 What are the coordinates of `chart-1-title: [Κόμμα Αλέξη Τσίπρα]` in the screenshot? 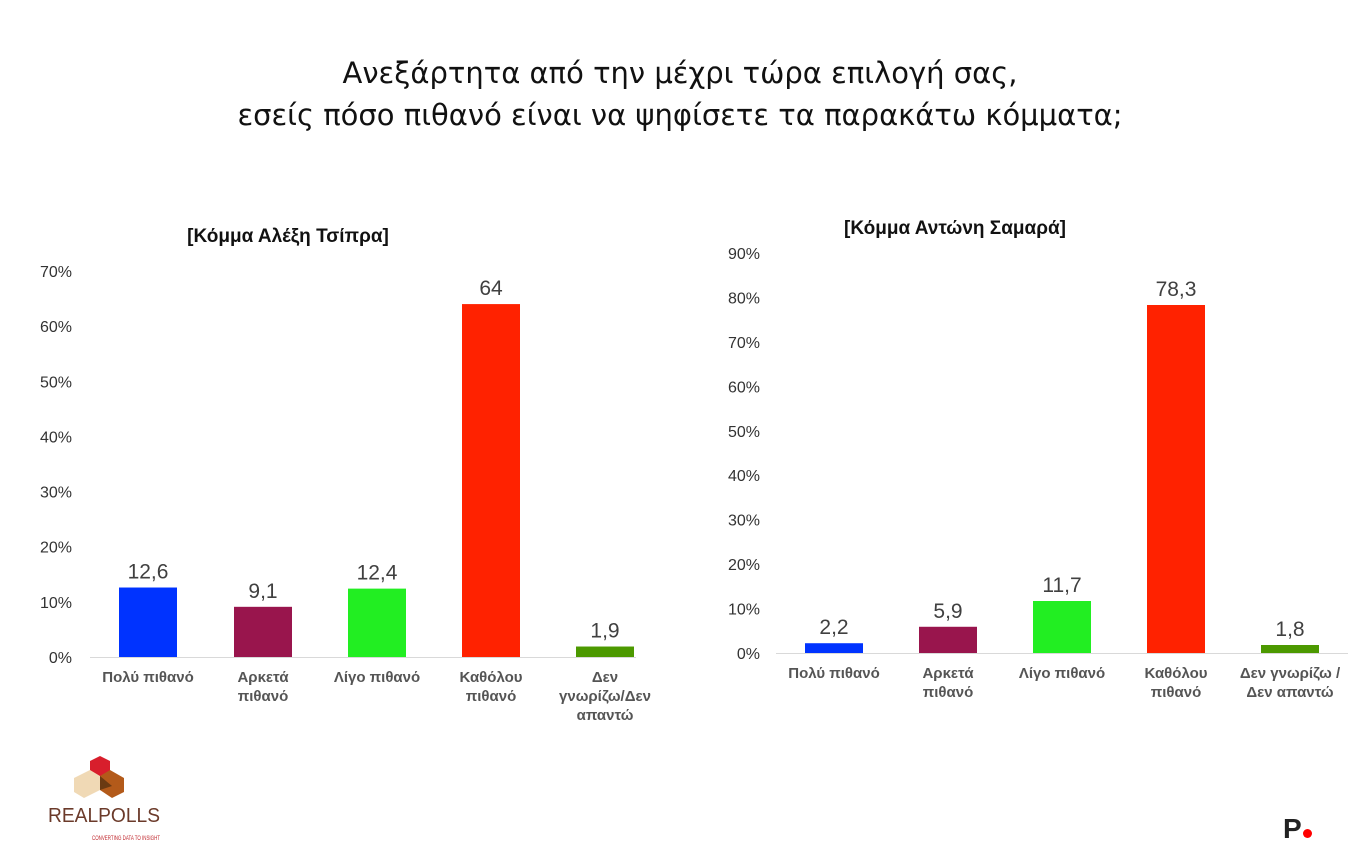 It's located at (288, 236).